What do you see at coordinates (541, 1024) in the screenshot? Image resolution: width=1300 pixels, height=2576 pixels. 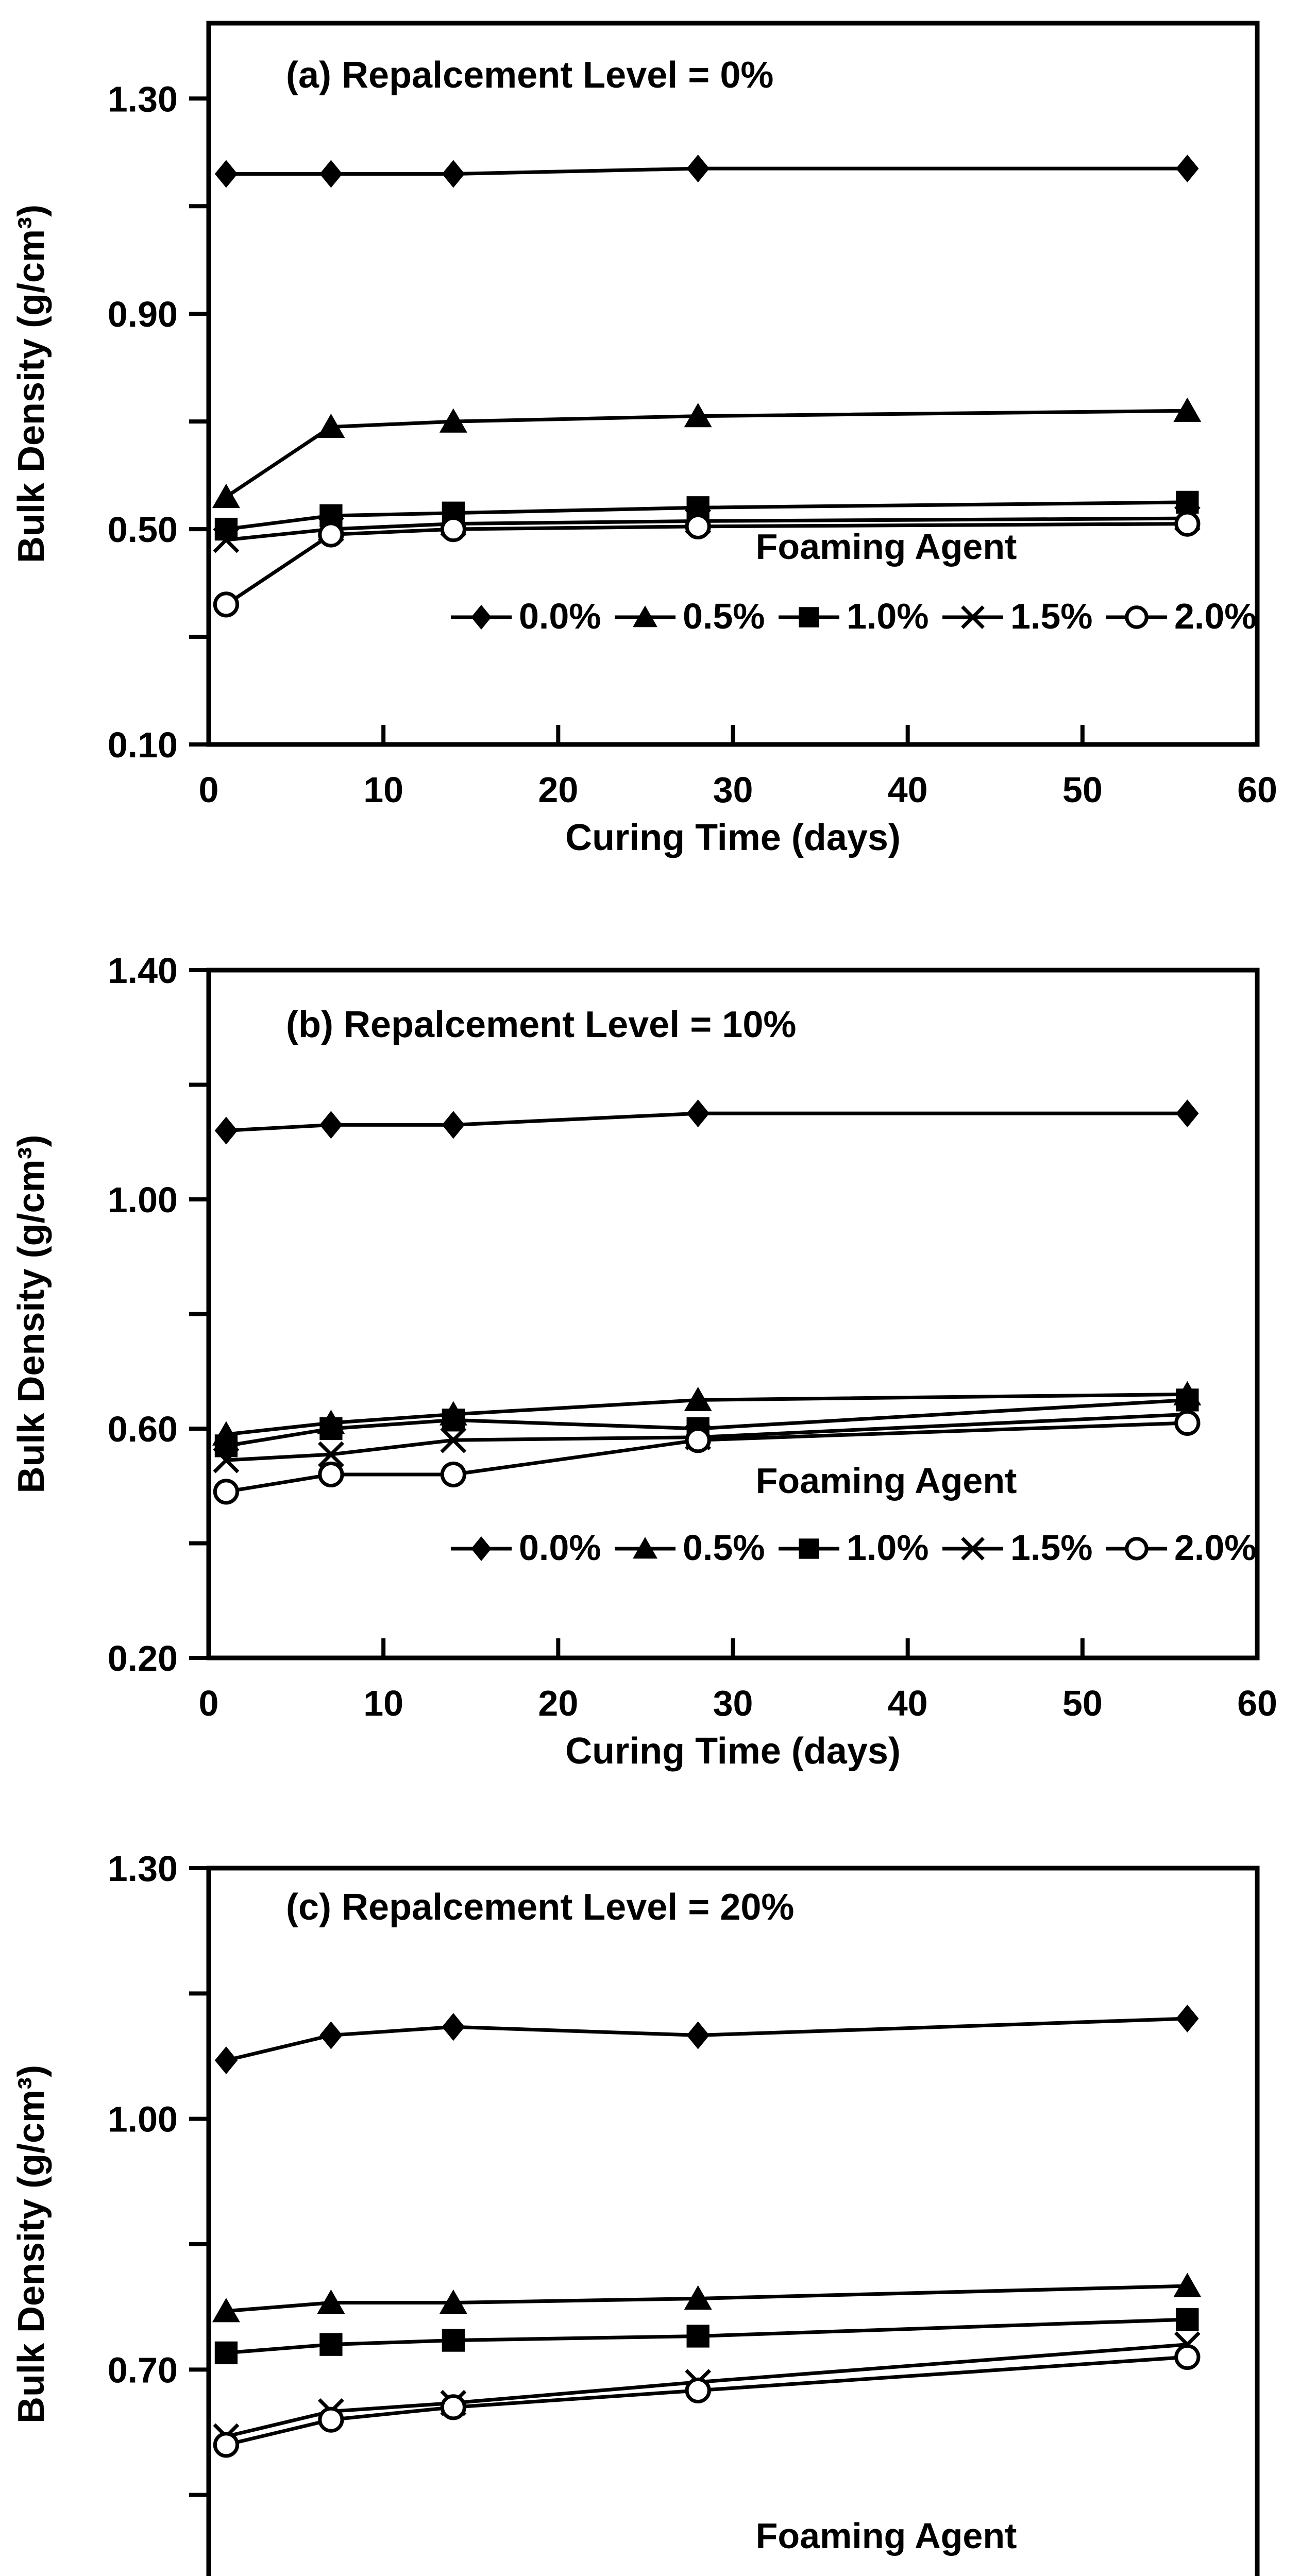 I see `chart-title: (b) Repalcement Level = 10%` at bounding box center [541, 1024].